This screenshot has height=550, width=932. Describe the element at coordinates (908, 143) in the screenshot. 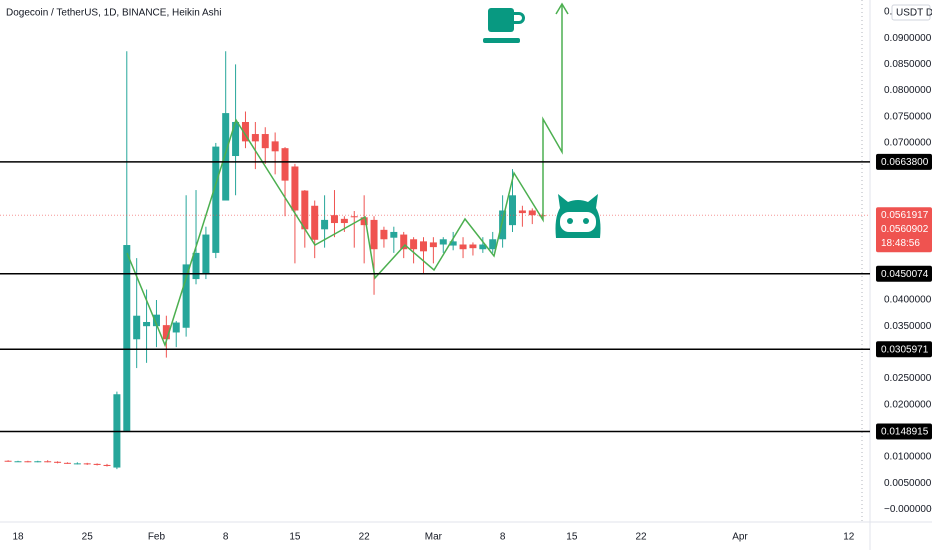

I see `y-tick-label: 0.0700000` at that location.